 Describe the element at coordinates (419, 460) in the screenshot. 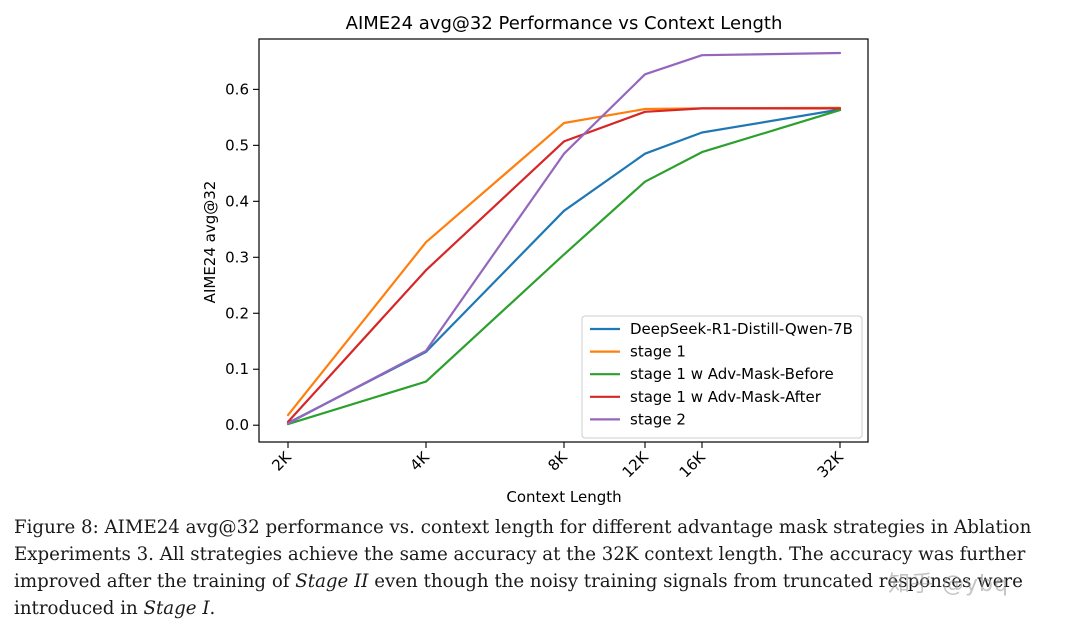

I see `x-tick-label-1: 4K` at that location.